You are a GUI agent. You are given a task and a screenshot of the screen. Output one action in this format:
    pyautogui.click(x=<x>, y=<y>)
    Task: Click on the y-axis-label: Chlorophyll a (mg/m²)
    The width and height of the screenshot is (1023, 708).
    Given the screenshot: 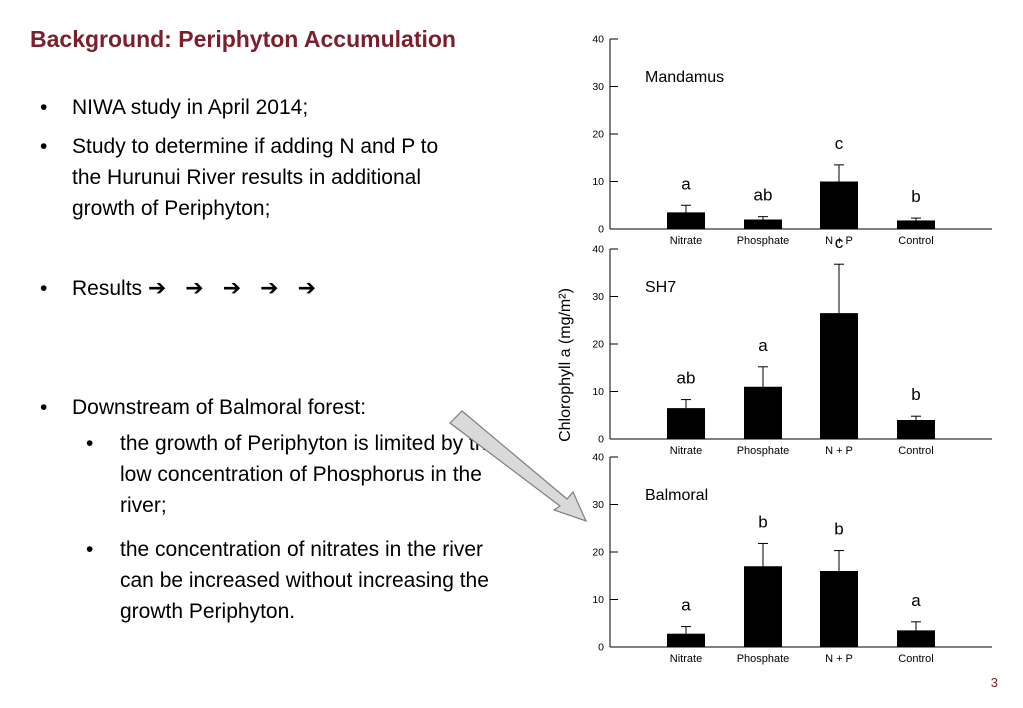 What is the action you would take?
    pyautogui.click(x=565, y=365)
    